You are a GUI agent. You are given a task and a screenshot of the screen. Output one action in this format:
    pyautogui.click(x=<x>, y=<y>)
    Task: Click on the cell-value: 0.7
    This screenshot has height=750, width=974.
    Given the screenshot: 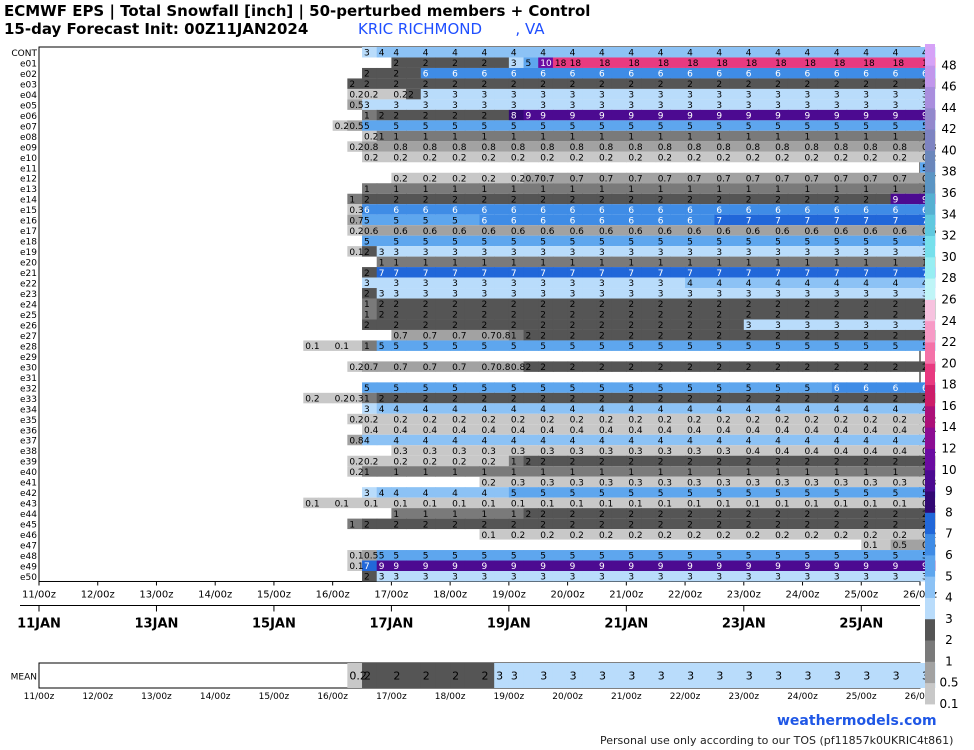 What is the action you would take?
    pyautogui.click(x=782, y=179)
    